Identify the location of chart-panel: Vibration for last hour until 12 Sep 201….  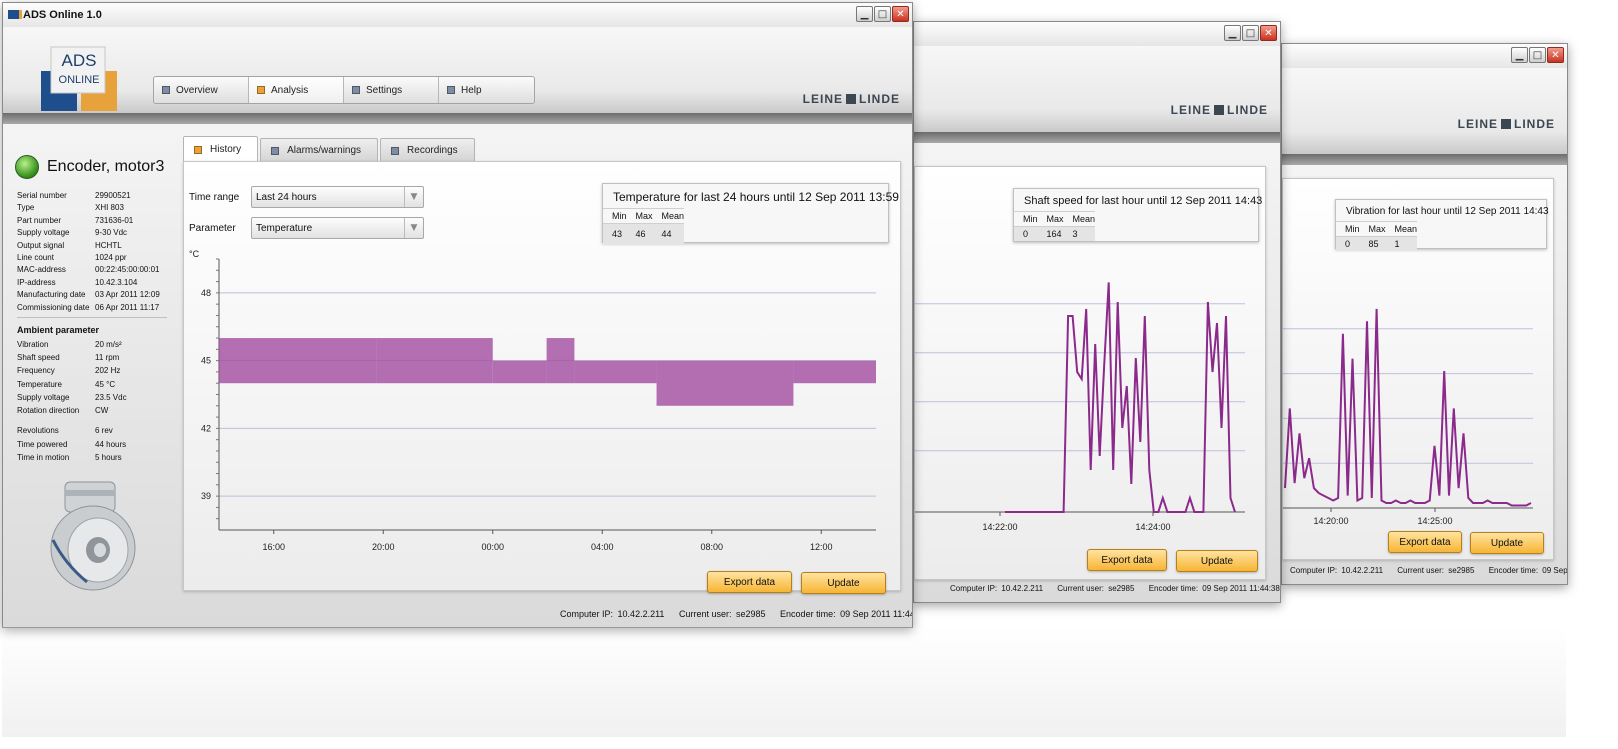
(1418, 369).